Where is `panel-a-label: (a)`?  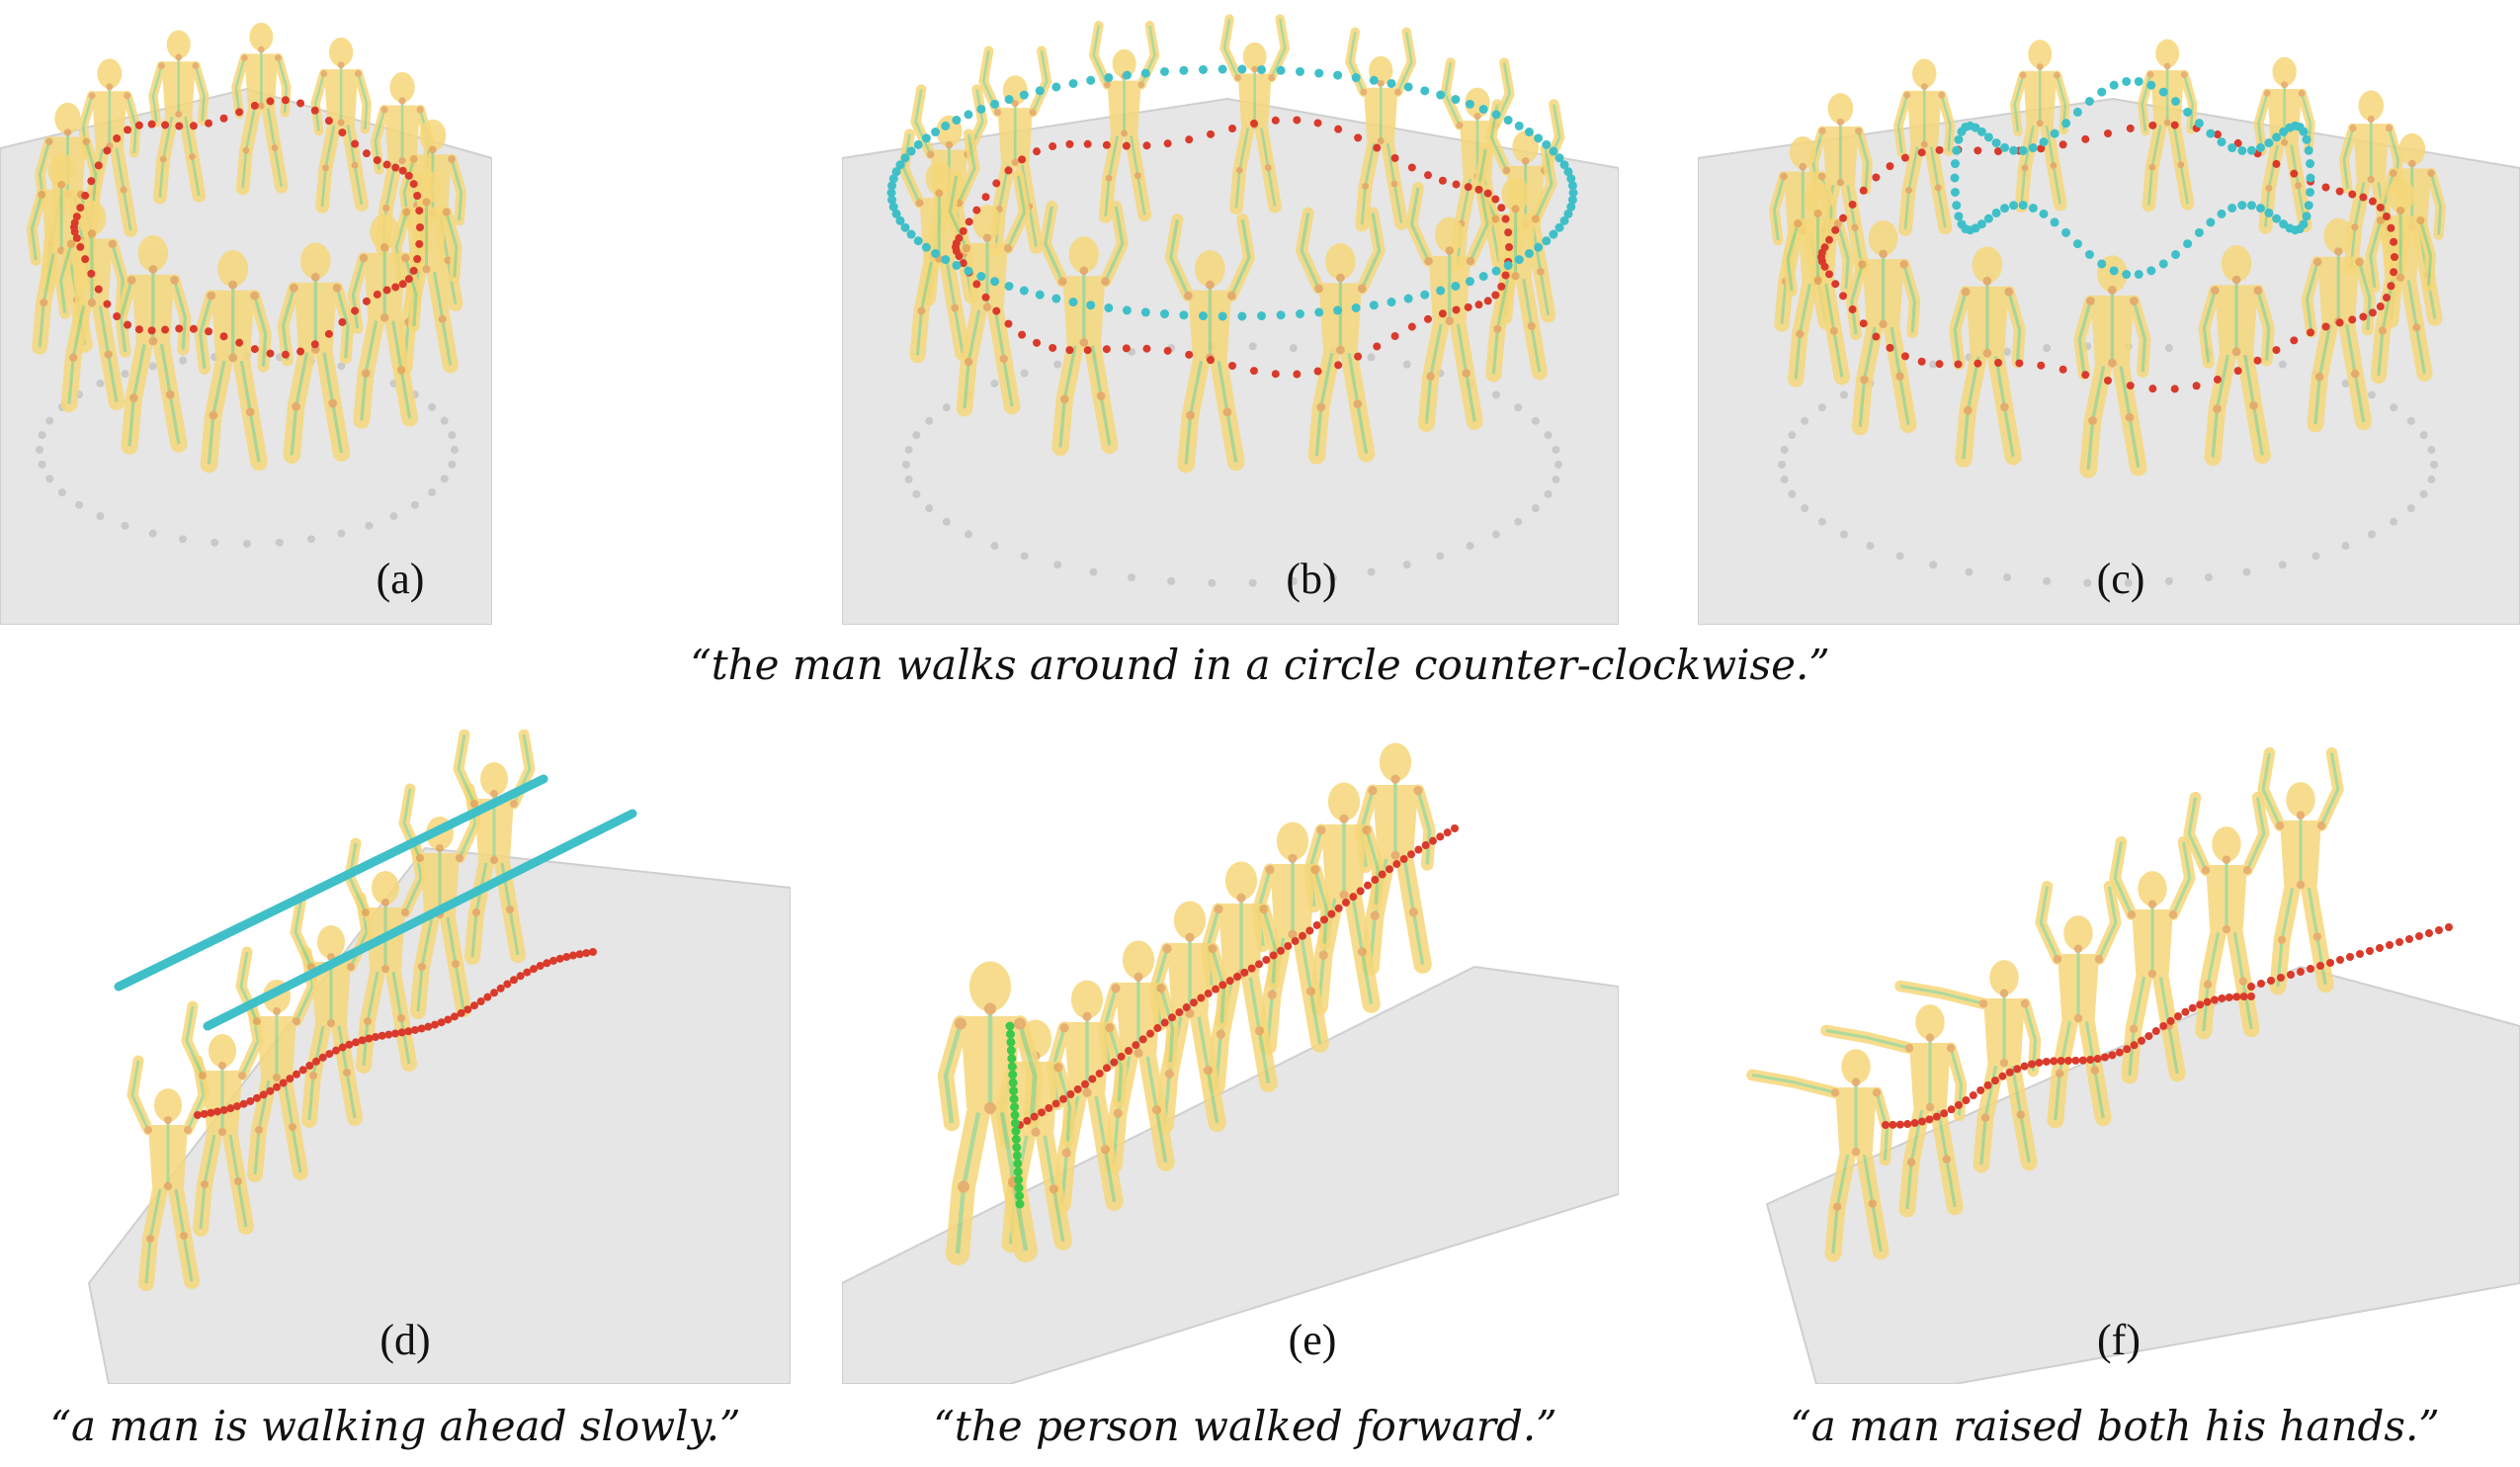
panel-a-label: (a) is located at coordinates (400, 579).